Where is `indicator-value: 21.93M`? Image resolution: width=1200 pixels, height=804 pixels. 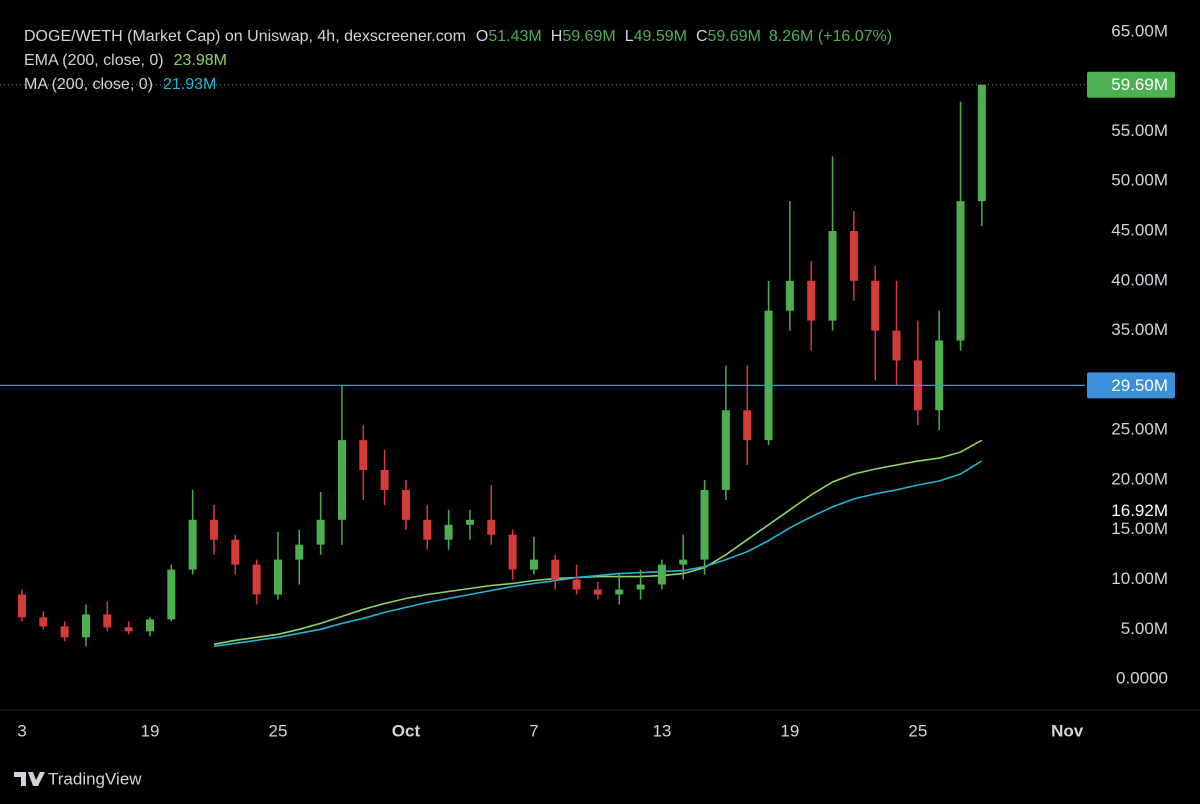
indicator-value: 21.93M is located at coordinates (189, 84).